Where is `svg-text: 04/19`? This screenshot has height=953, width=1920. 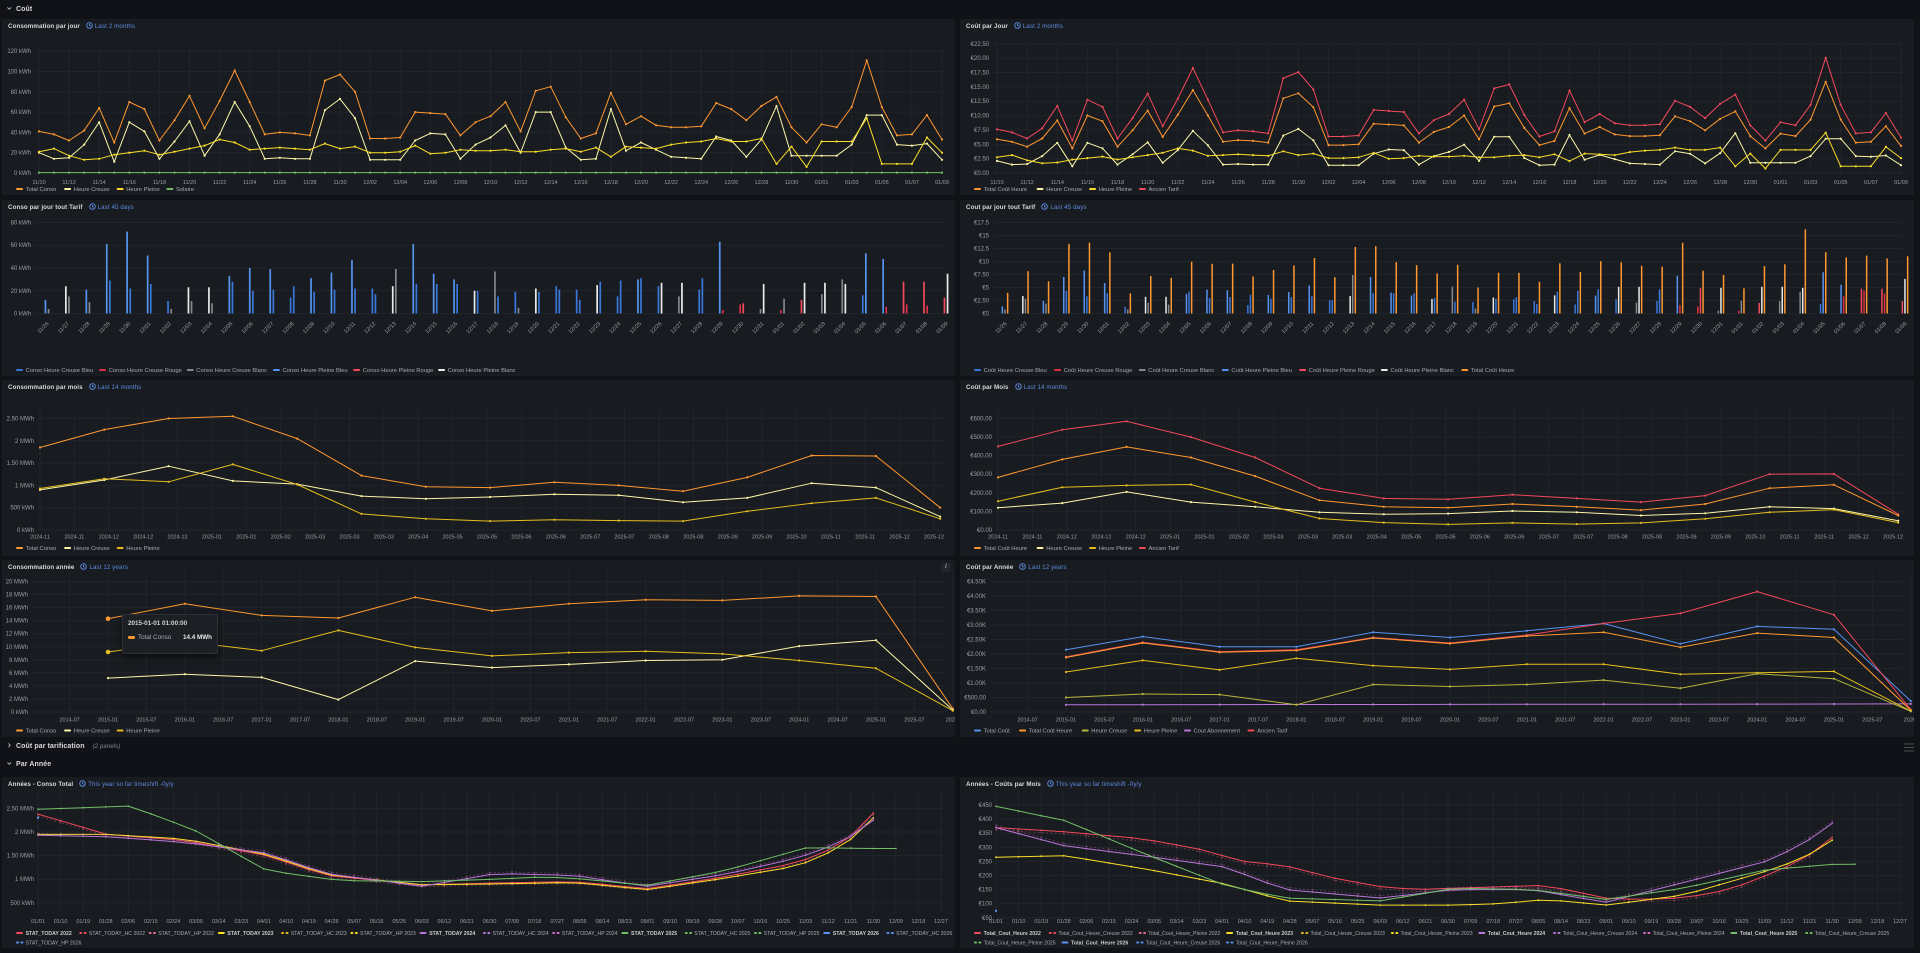 svg-text: 04/19 is located at coordinates (1267, 922).